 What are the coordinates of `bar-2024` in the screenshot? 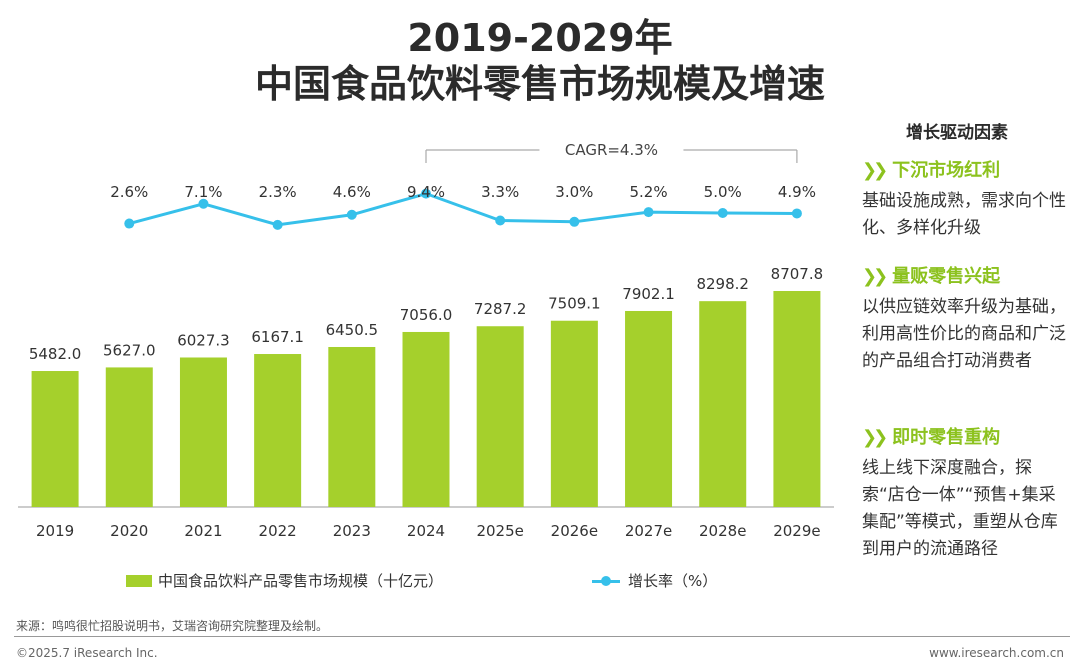 It's located at (426, 419).